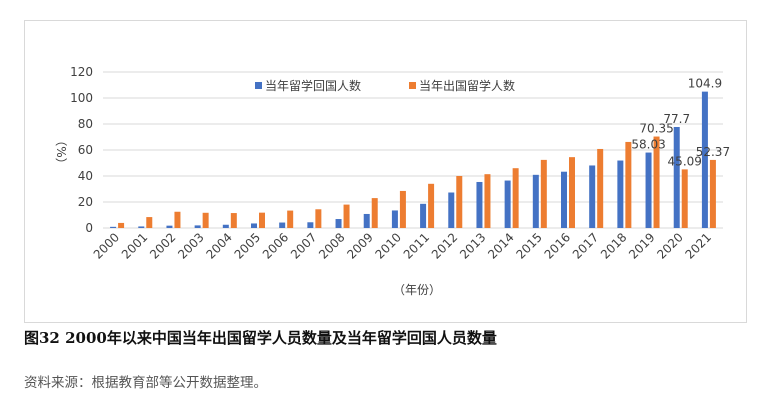  What do you see at coordinates (205, 220) in the screenshot?
I see `bar-abroad-2003` at bounding box center [205, 220].